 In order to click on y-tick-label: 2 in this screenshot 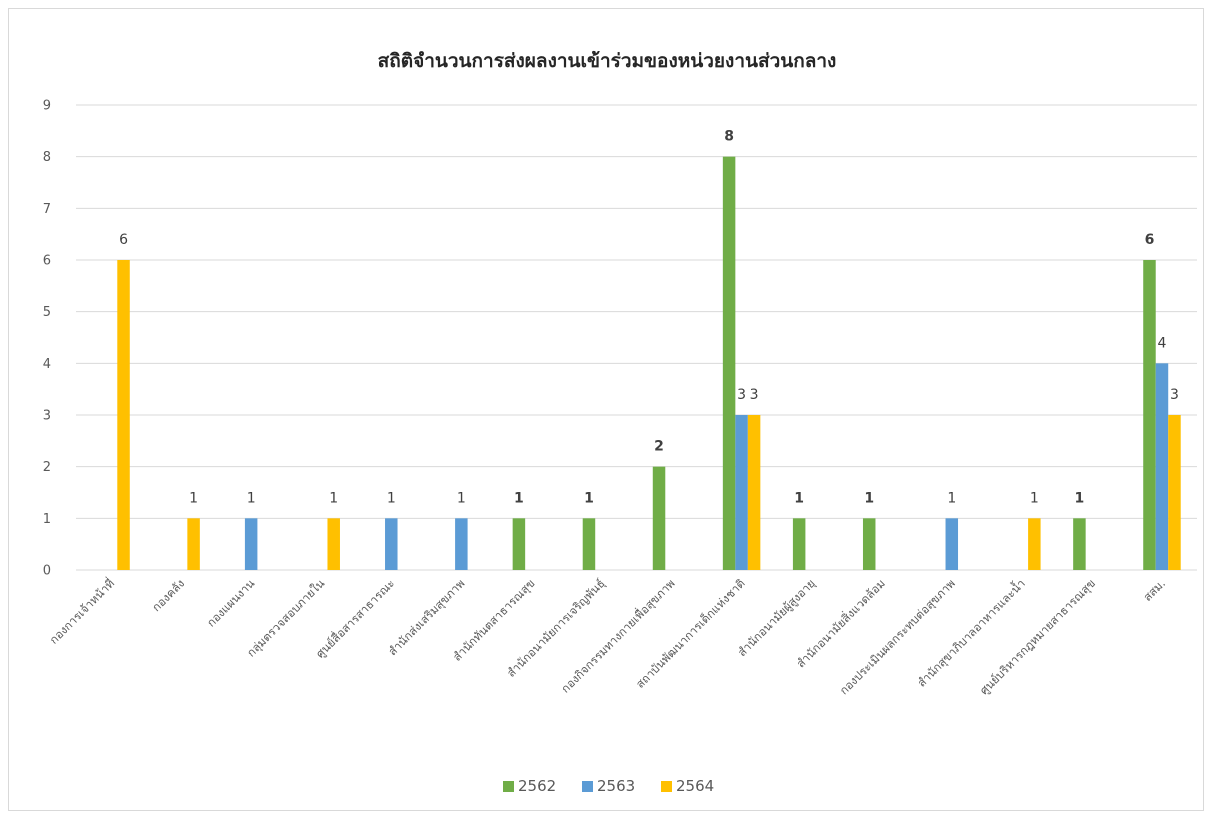, I will do `click(47, 467)`.